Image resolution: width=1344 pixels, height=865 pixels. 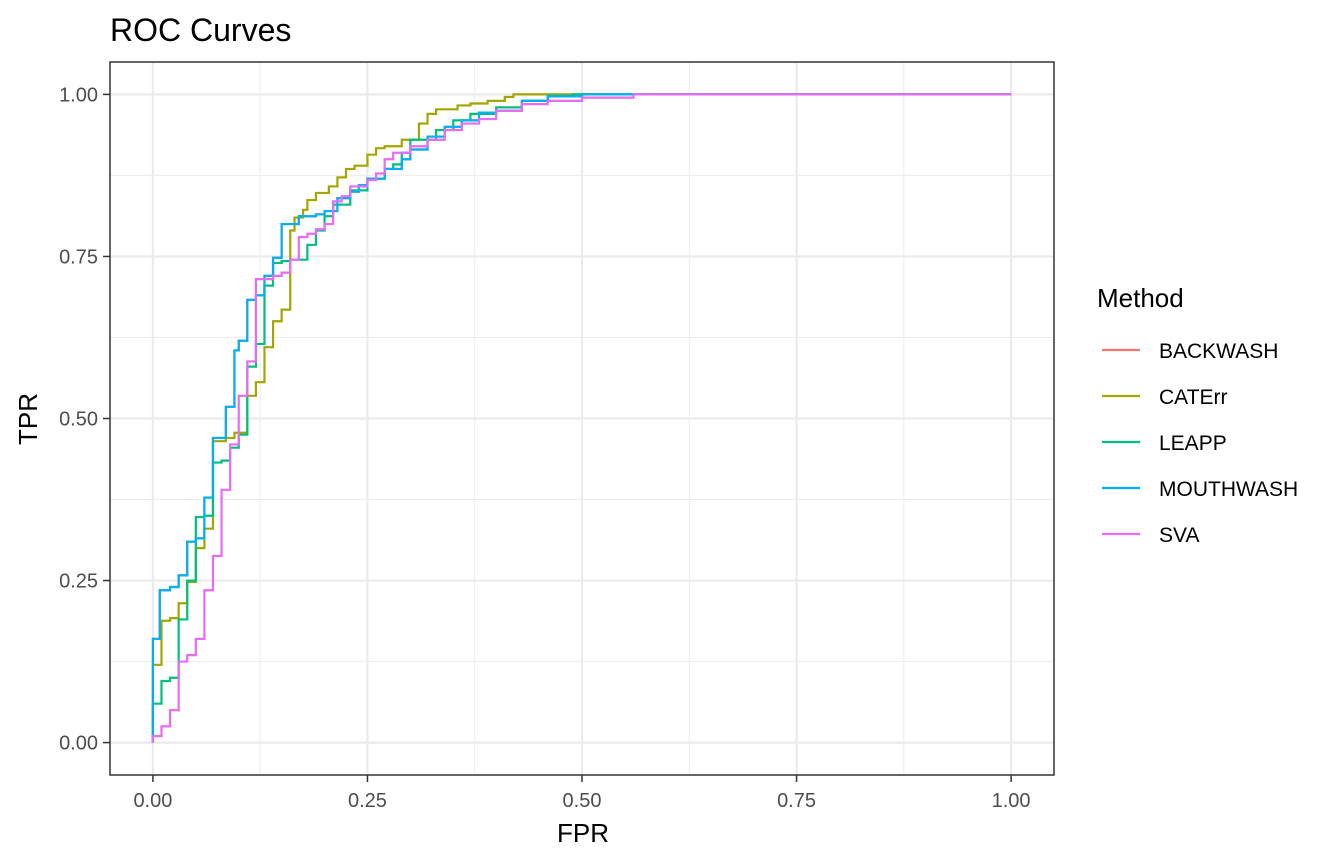 I want to click on legend-label: BACKWASH, so click(x=1218, y=351).